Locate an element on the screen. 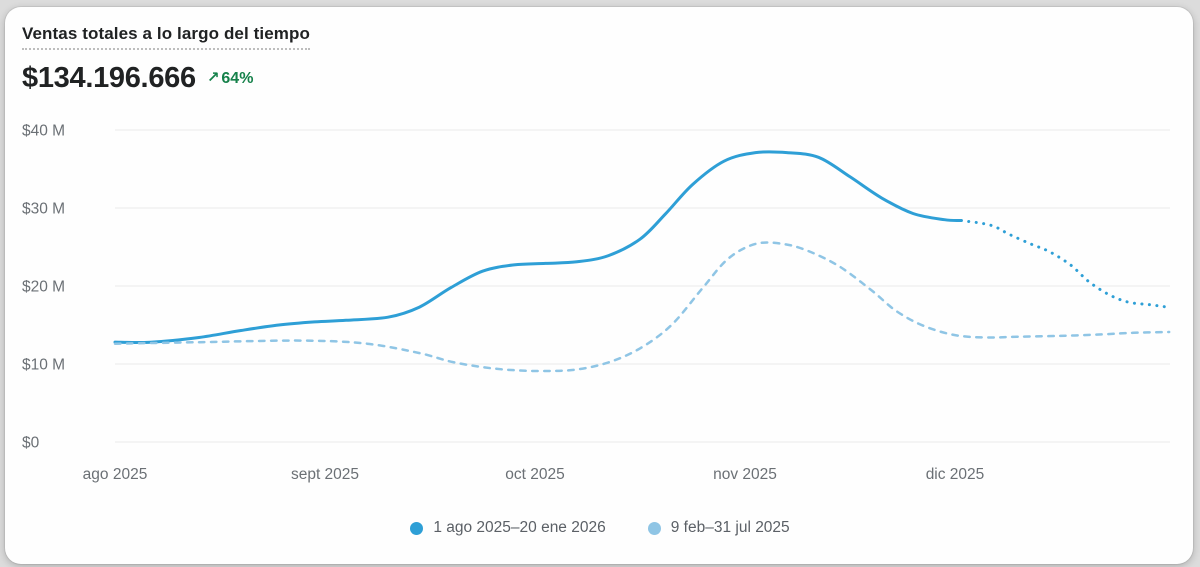  legend-label-comparison-period: 9 feb–31 jul 2025 is located at coordinates (730, 527).